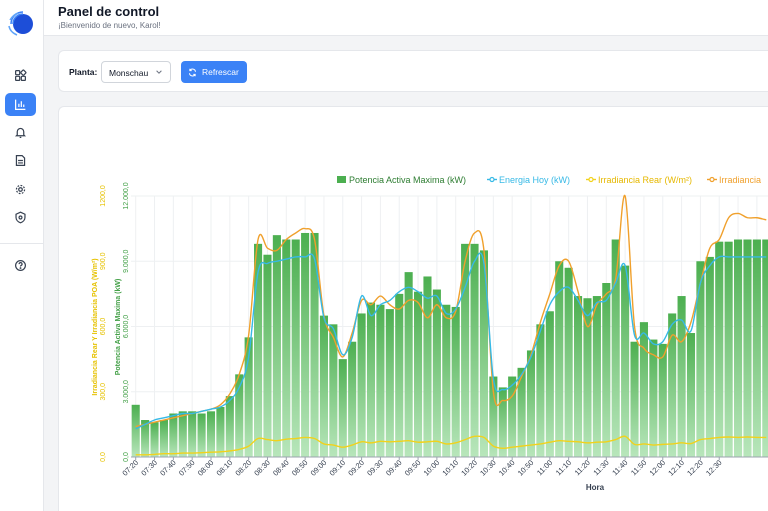 Image resolution: width=768 pixels, height=511 pixels. I want to click on gear-icon, so click(20, 189).